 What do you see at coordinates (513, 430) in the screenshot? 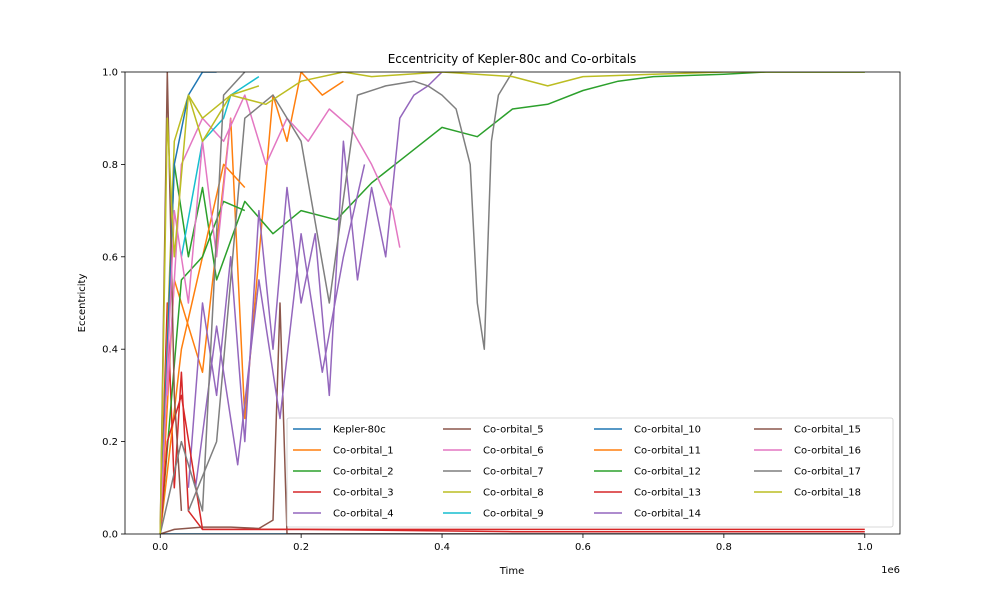
I see `legend-label: Co-orbital_5` at bounding box center [513, 430].